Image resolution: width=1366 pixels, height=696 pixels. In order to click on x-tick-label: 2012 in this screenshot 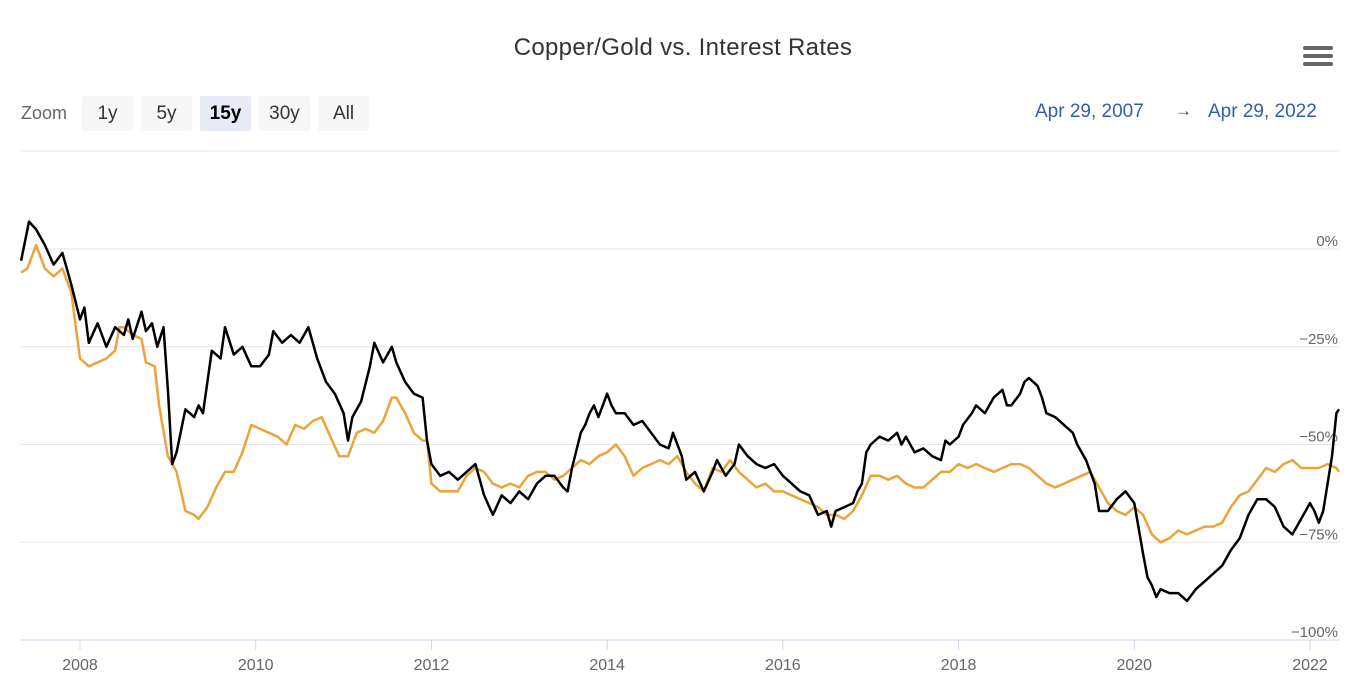, I will do `click(432, 665)`.